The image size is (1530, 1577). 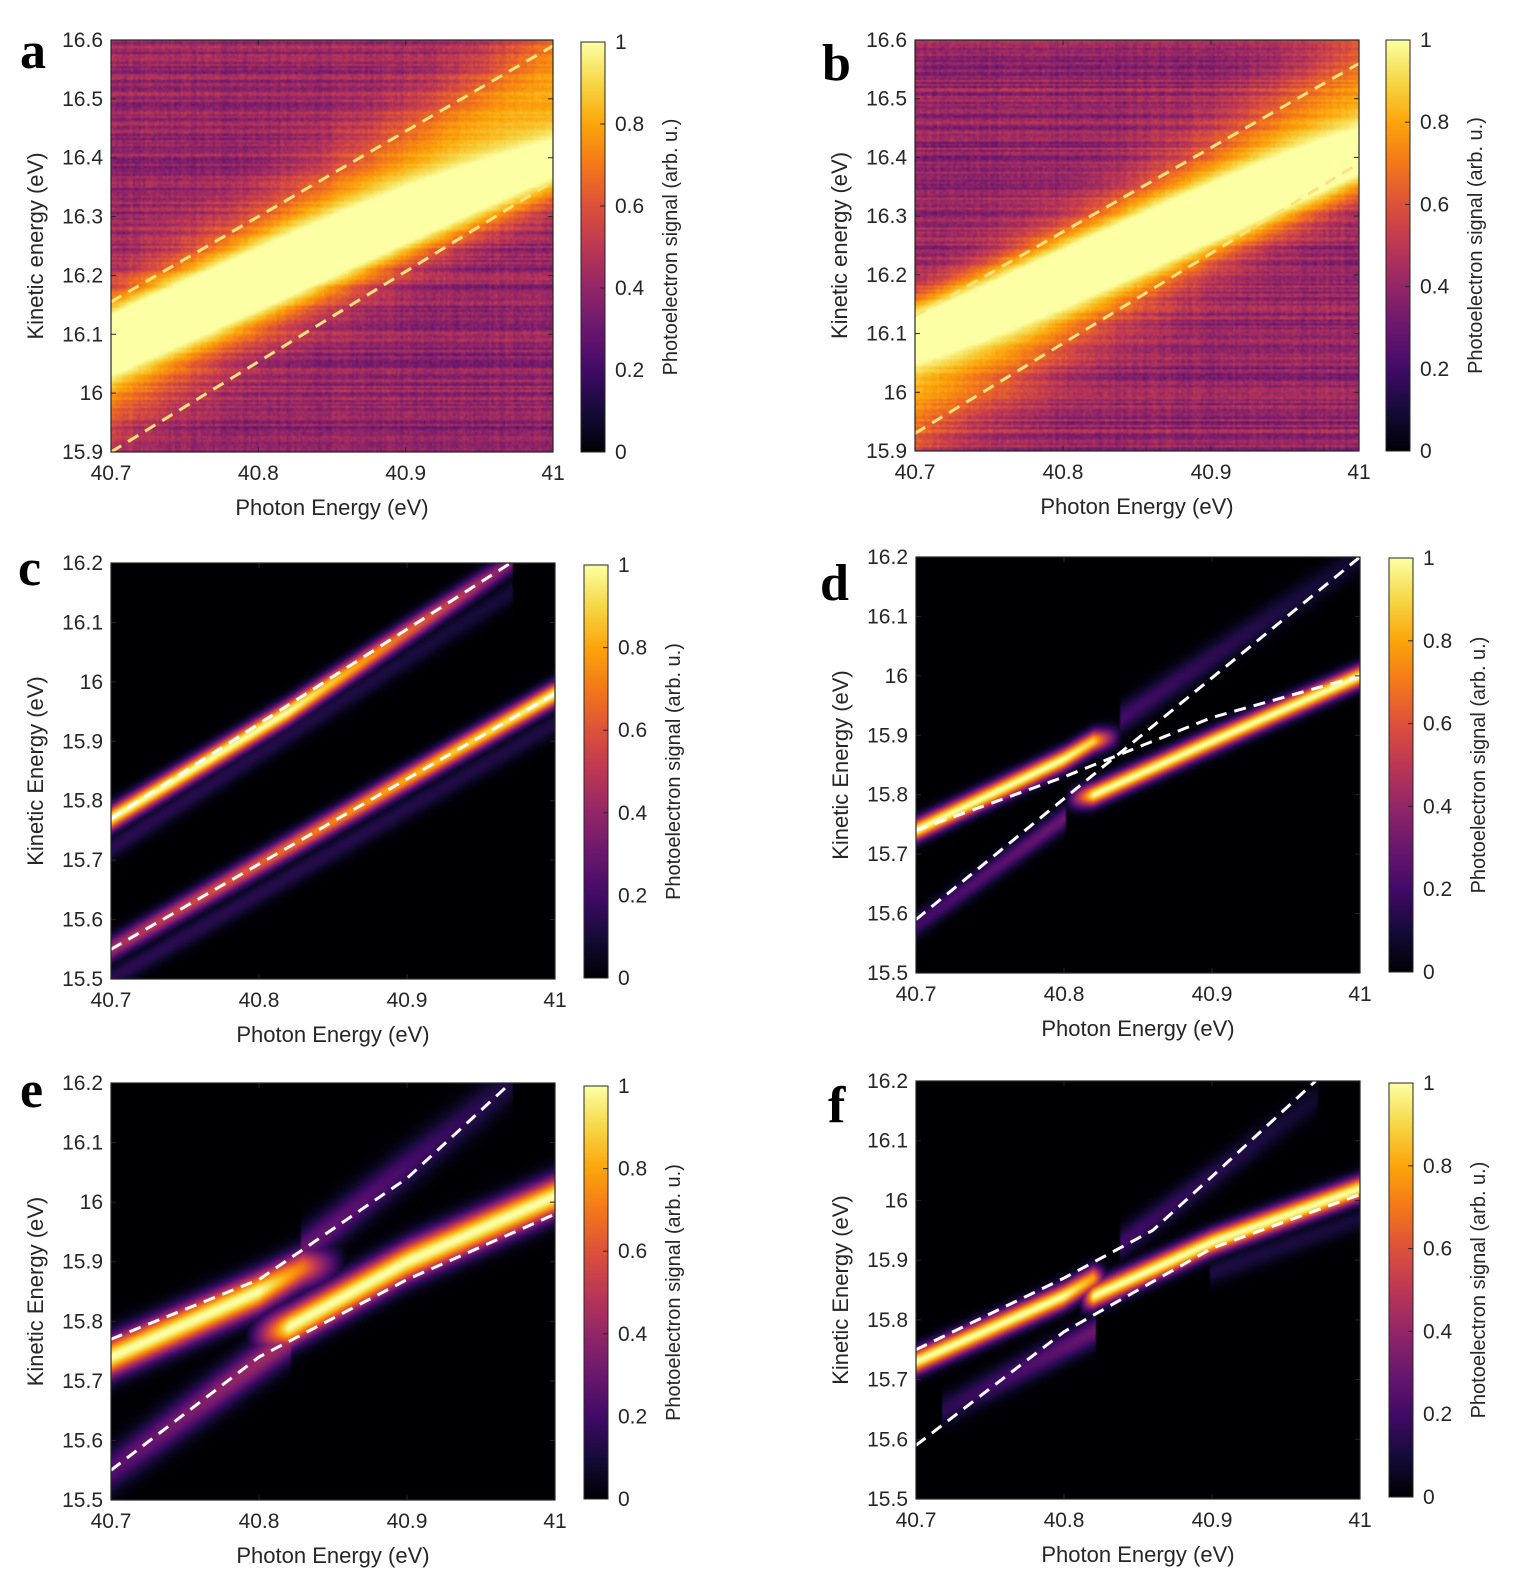 I want to click on panel-label: a, so click(x=33, y=51).